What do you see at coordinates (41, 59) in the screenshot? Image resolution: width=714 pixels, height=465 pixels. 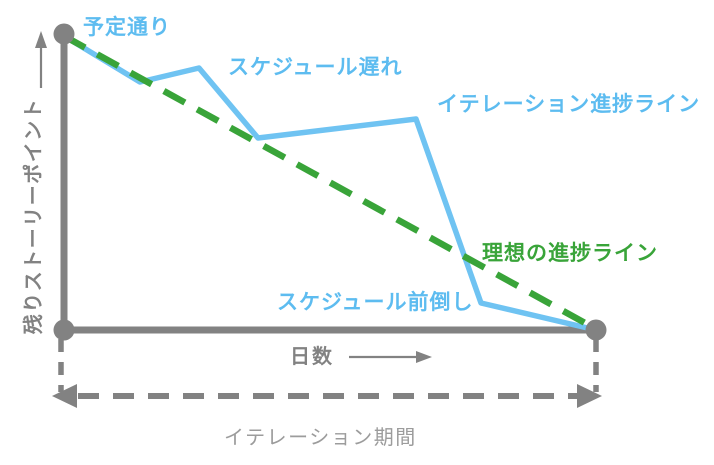 I see `y-axis-direction-arrow-icon` at bounding box center [41, 59].